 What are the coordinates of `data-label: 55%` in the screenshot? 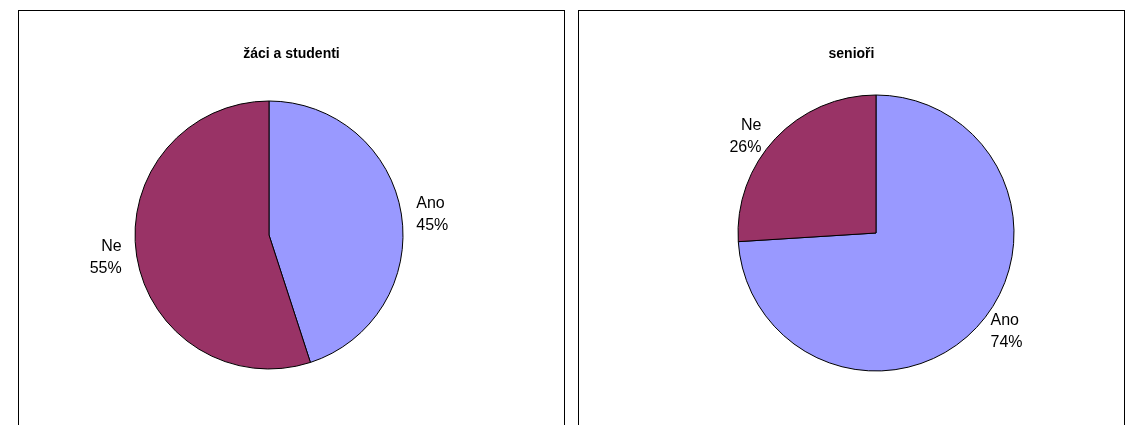 It's located at (105, 268).